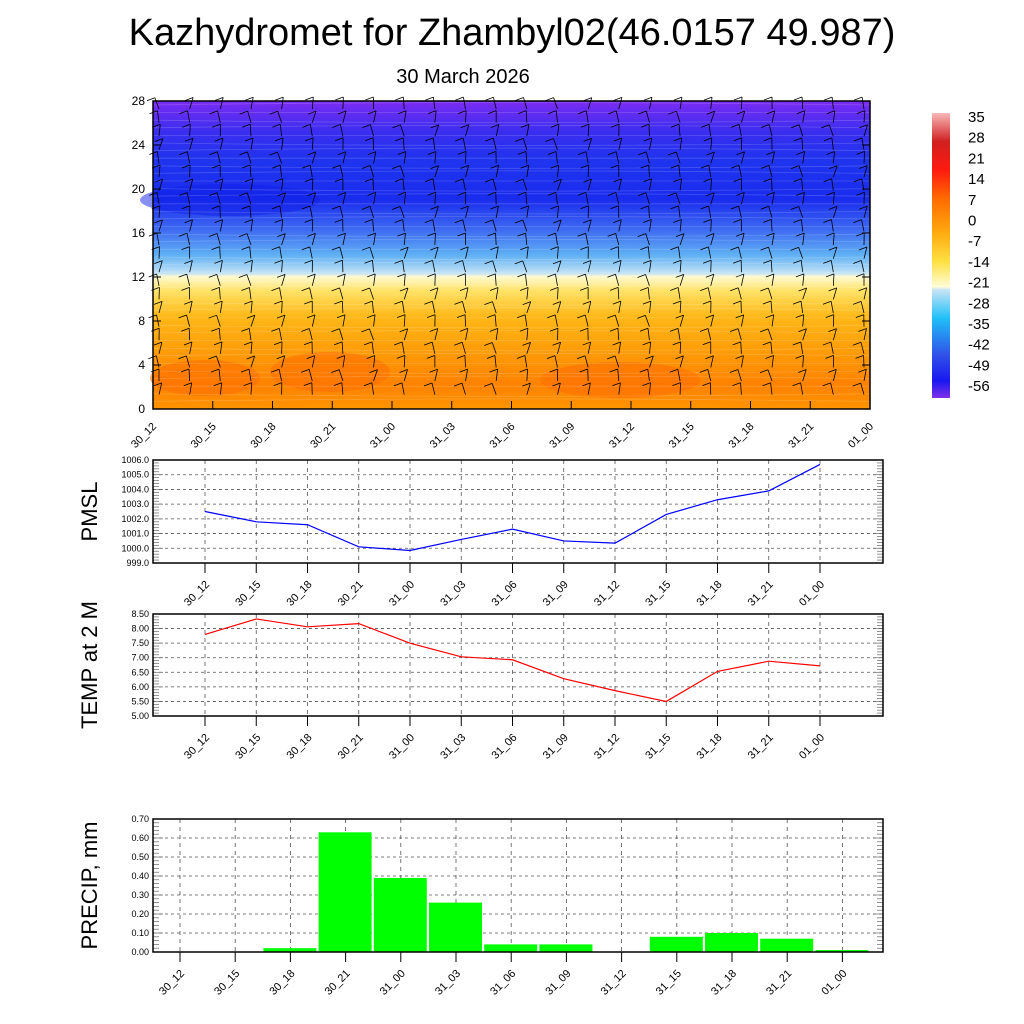 This screenshot has width=1024, height=1024. I want to click on x-tick-label: 31_09, so click(556, 594).